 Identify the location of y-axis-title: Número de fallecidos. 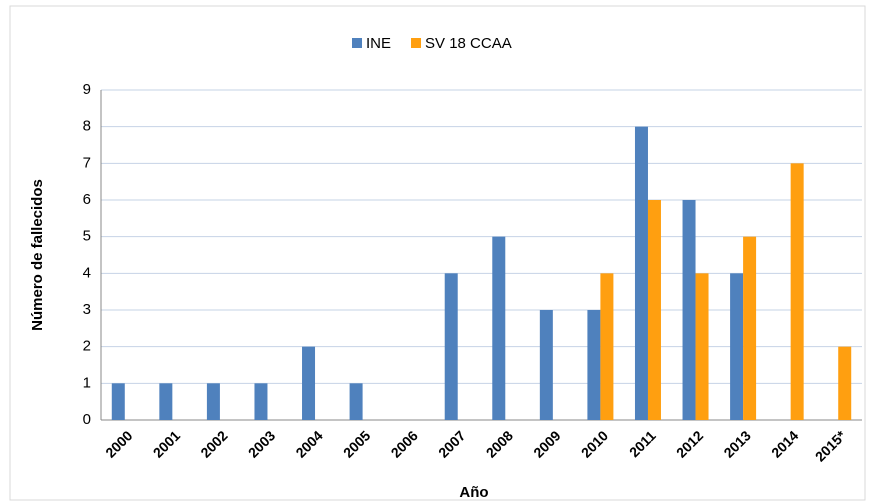
(37, 255).